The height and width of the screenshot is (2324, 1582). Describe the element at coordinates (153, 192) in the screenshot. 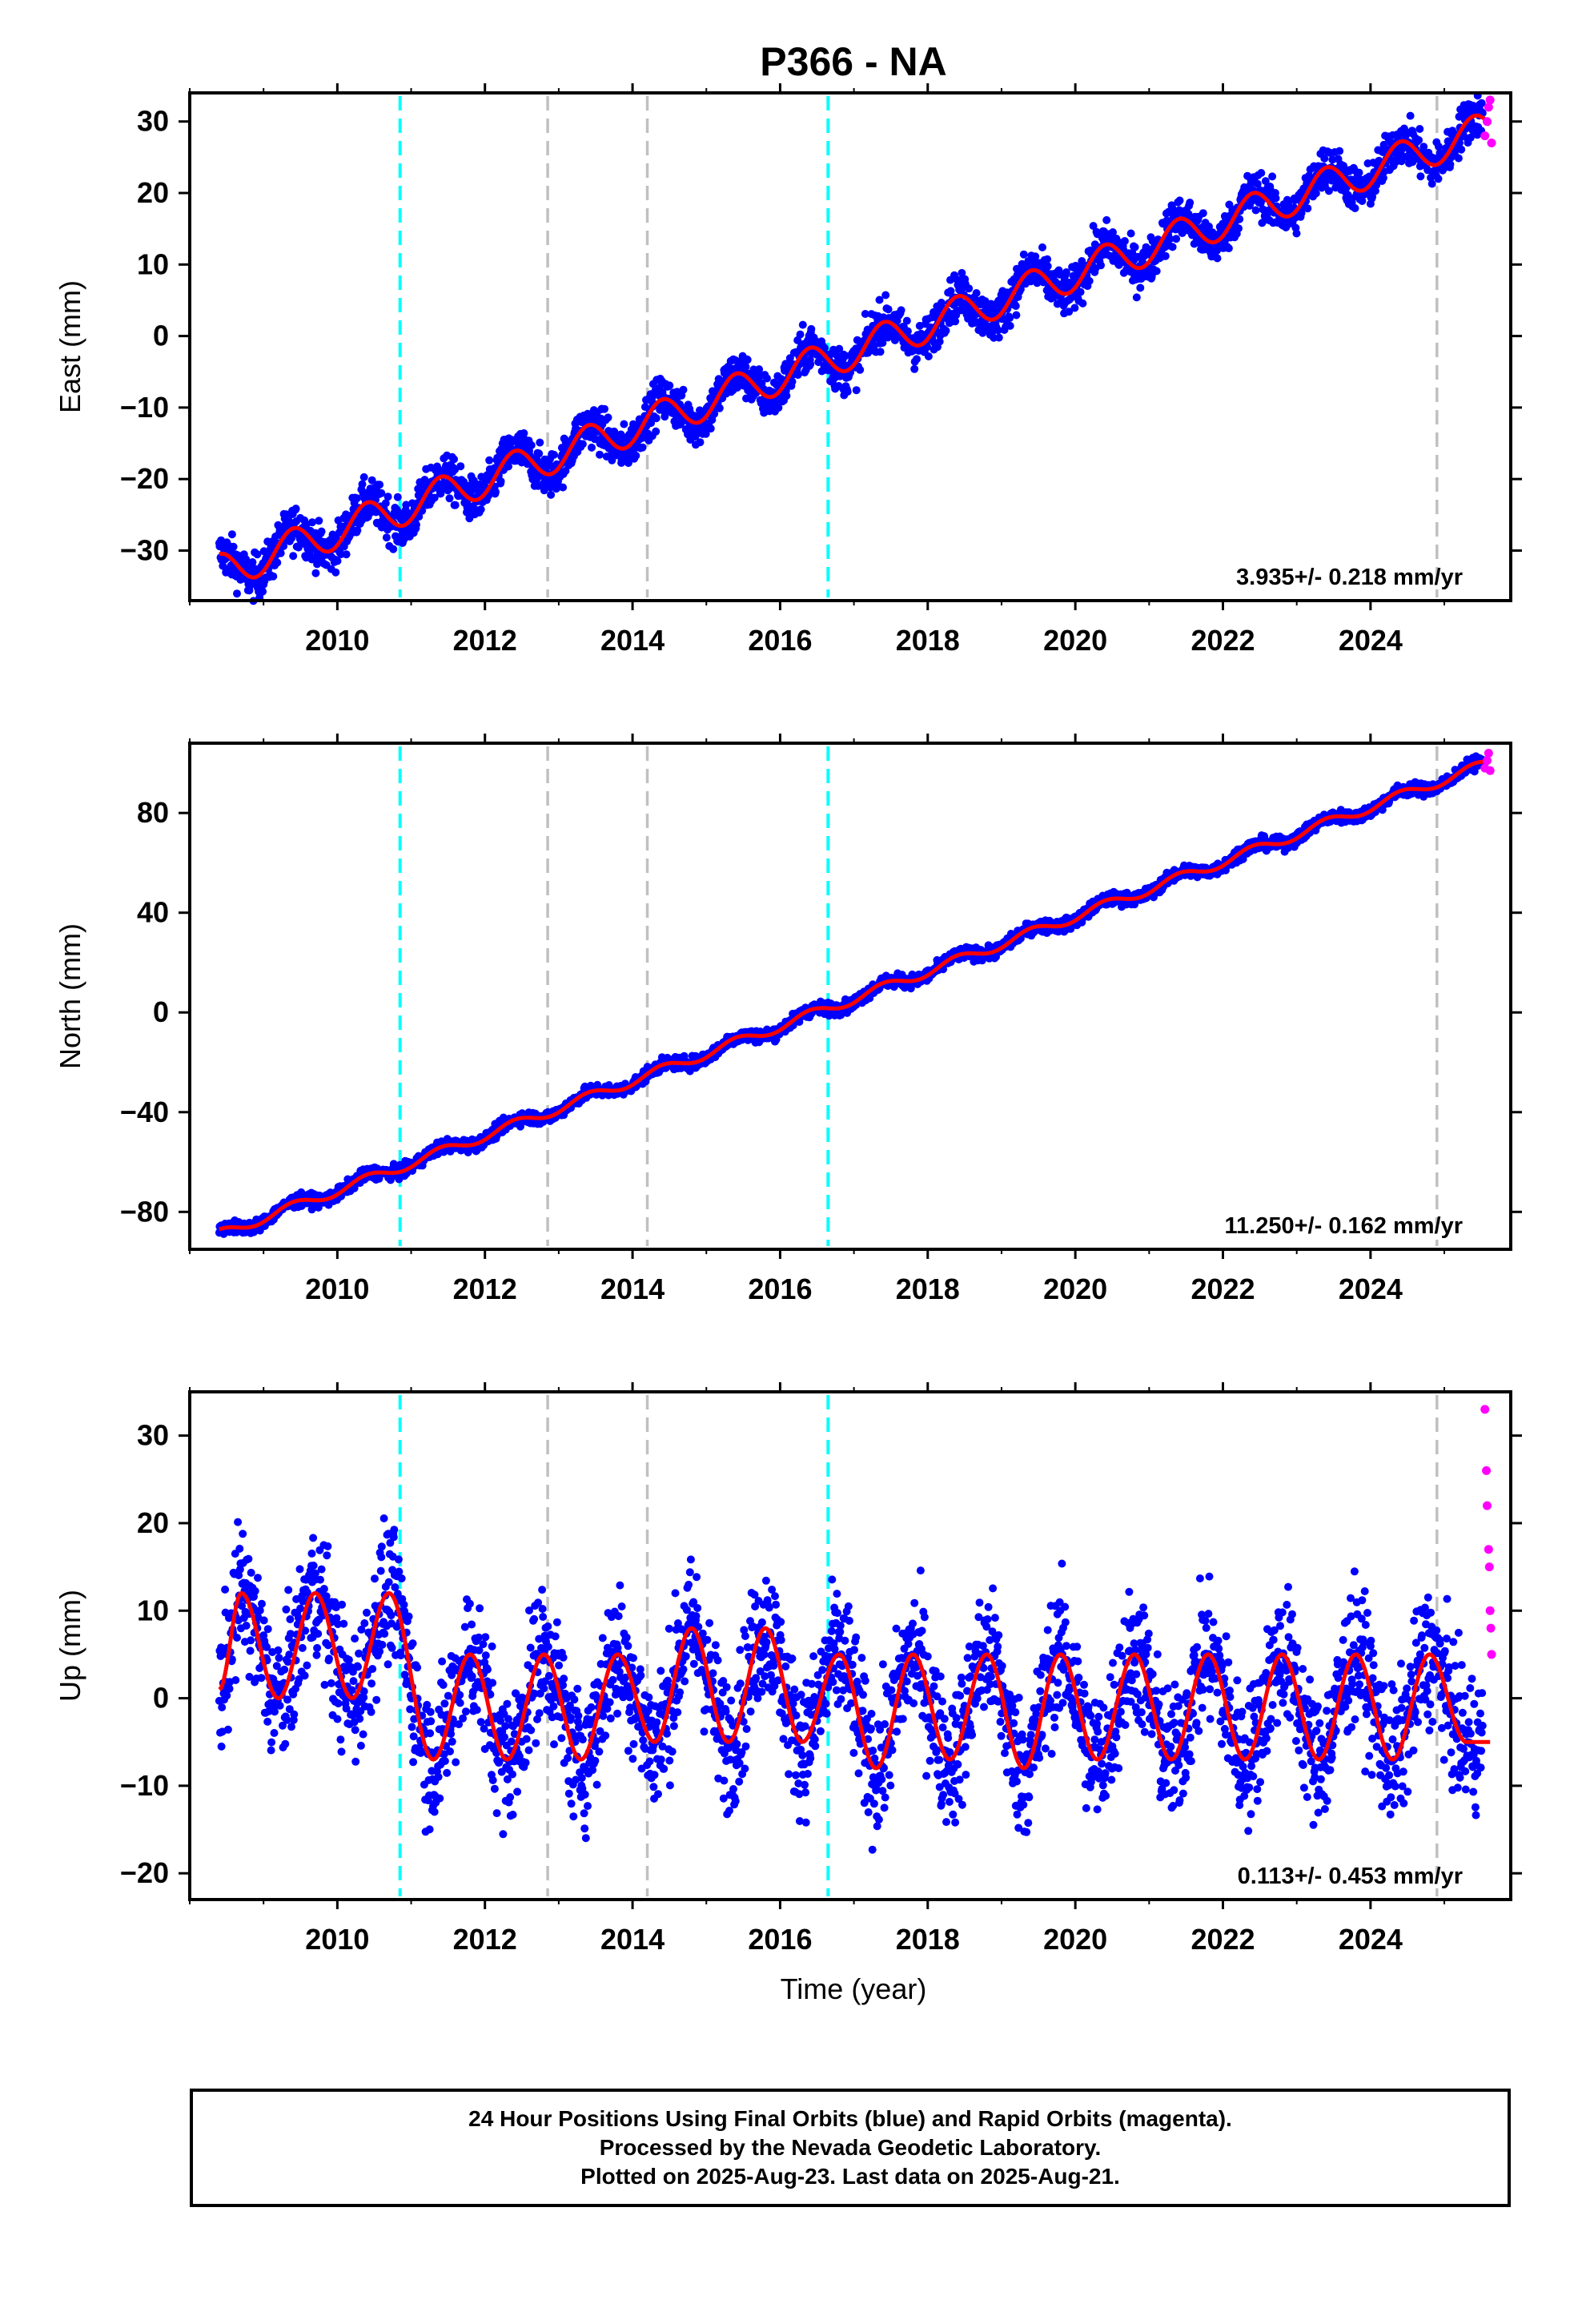

I see `y-tick-label: 20` at that location.